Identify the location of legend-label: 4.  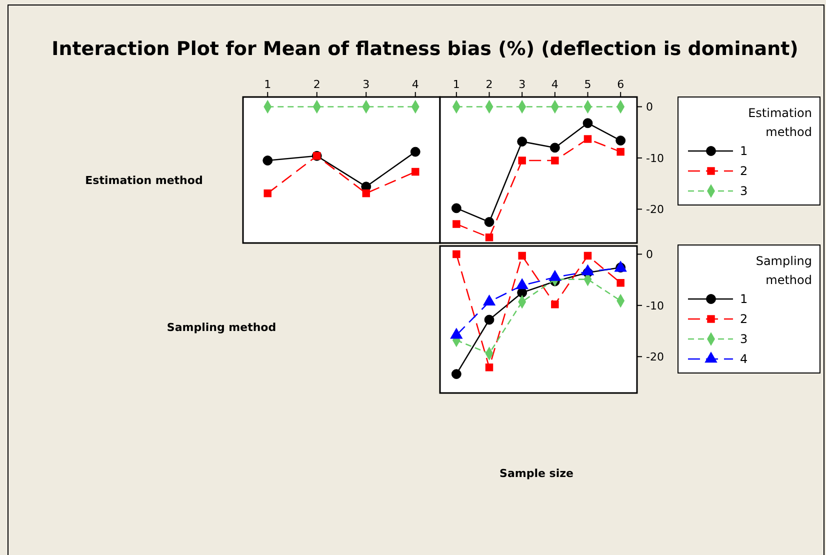
(744, 359).